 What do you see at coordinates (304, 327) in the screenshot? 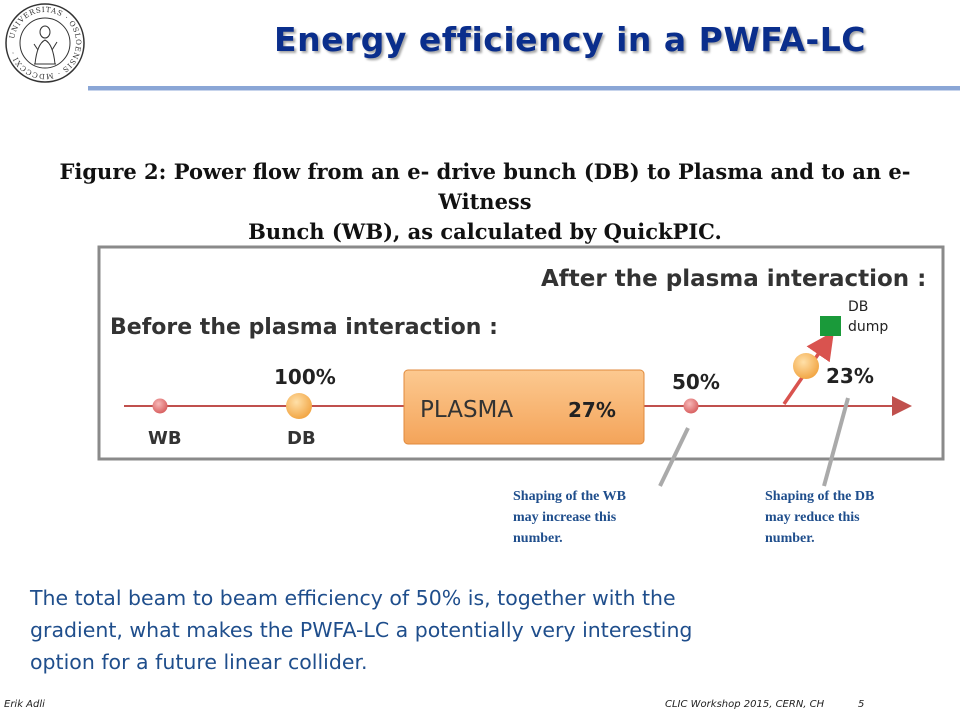
I see `before-interaction-label: Before the plasma interaction :` at bounding box center [304, 327].